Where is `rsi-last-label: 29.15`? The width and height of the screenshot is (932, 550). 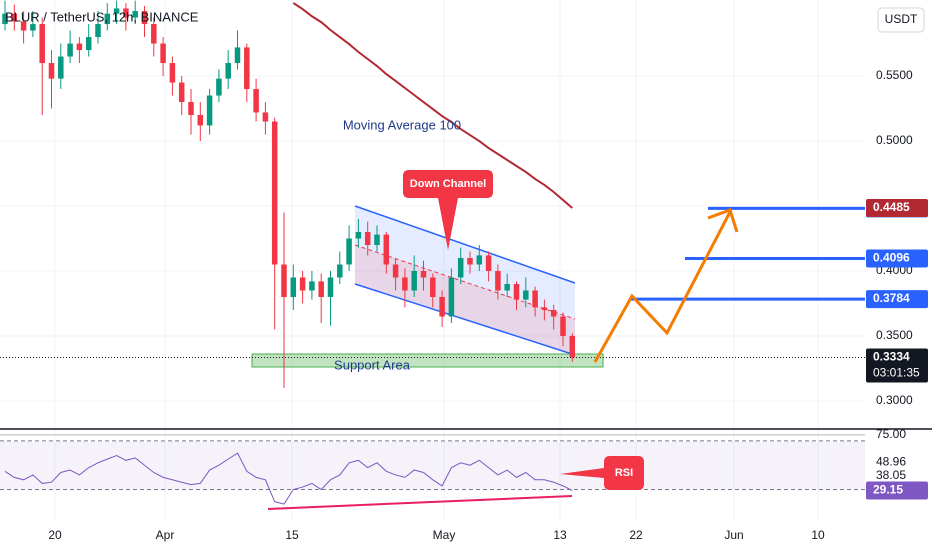
rsi-last-label: 29.15 is located at coordinates (888, 490).